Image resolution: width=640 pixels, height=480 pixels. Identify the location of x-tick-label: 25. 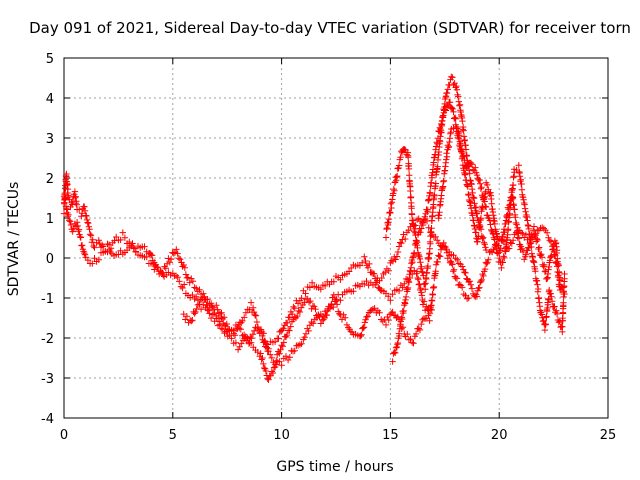
(608, 435).